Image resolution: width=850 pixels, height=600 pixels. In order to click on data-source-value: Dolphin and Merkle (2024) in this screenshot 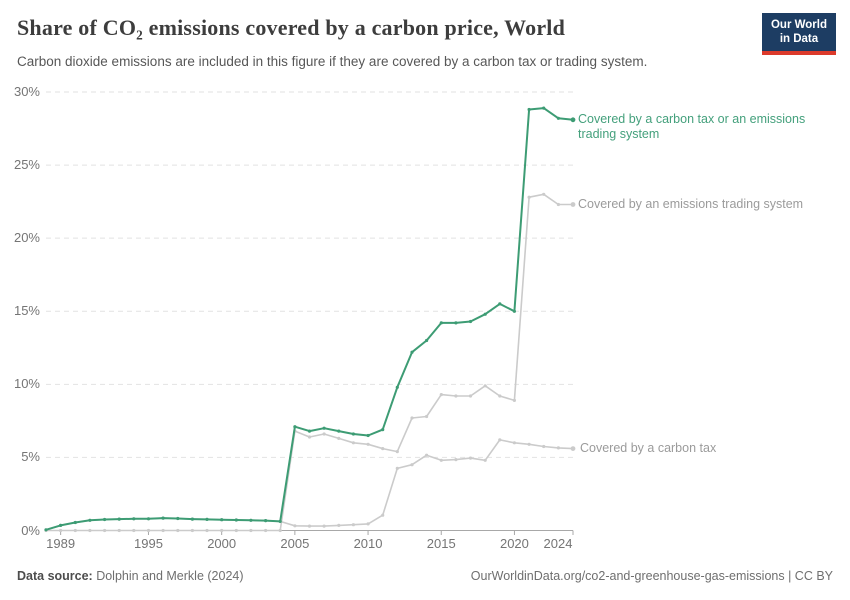, I will do `click(168, 576)`.